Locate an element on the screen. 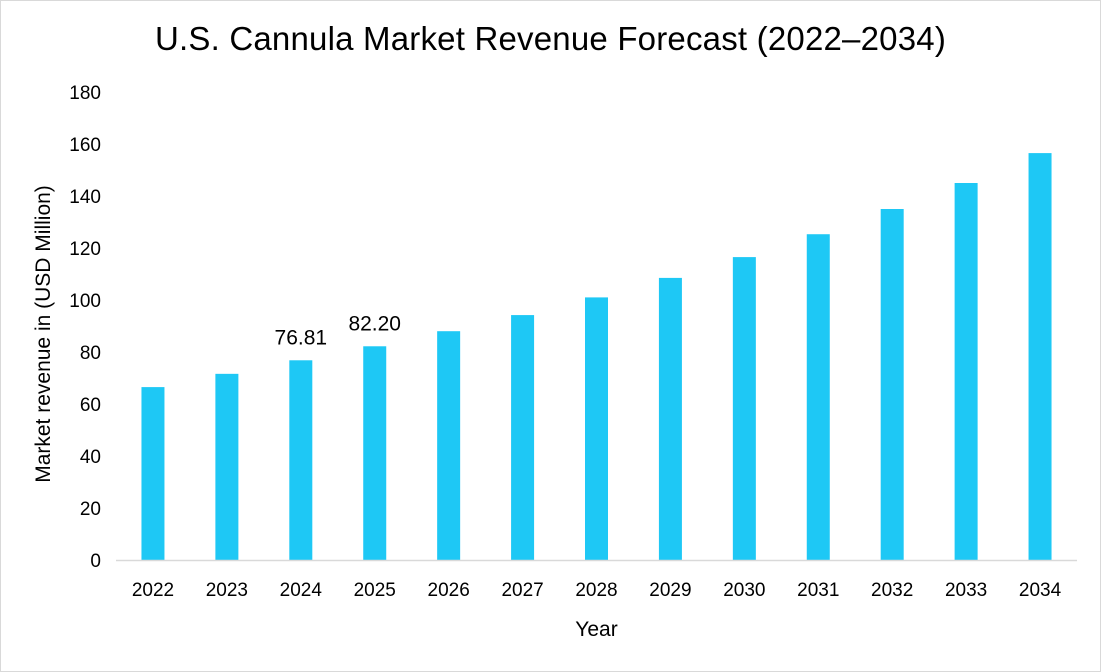  x-tick-label-2023: 2023 is located at coordinates (227, 590).